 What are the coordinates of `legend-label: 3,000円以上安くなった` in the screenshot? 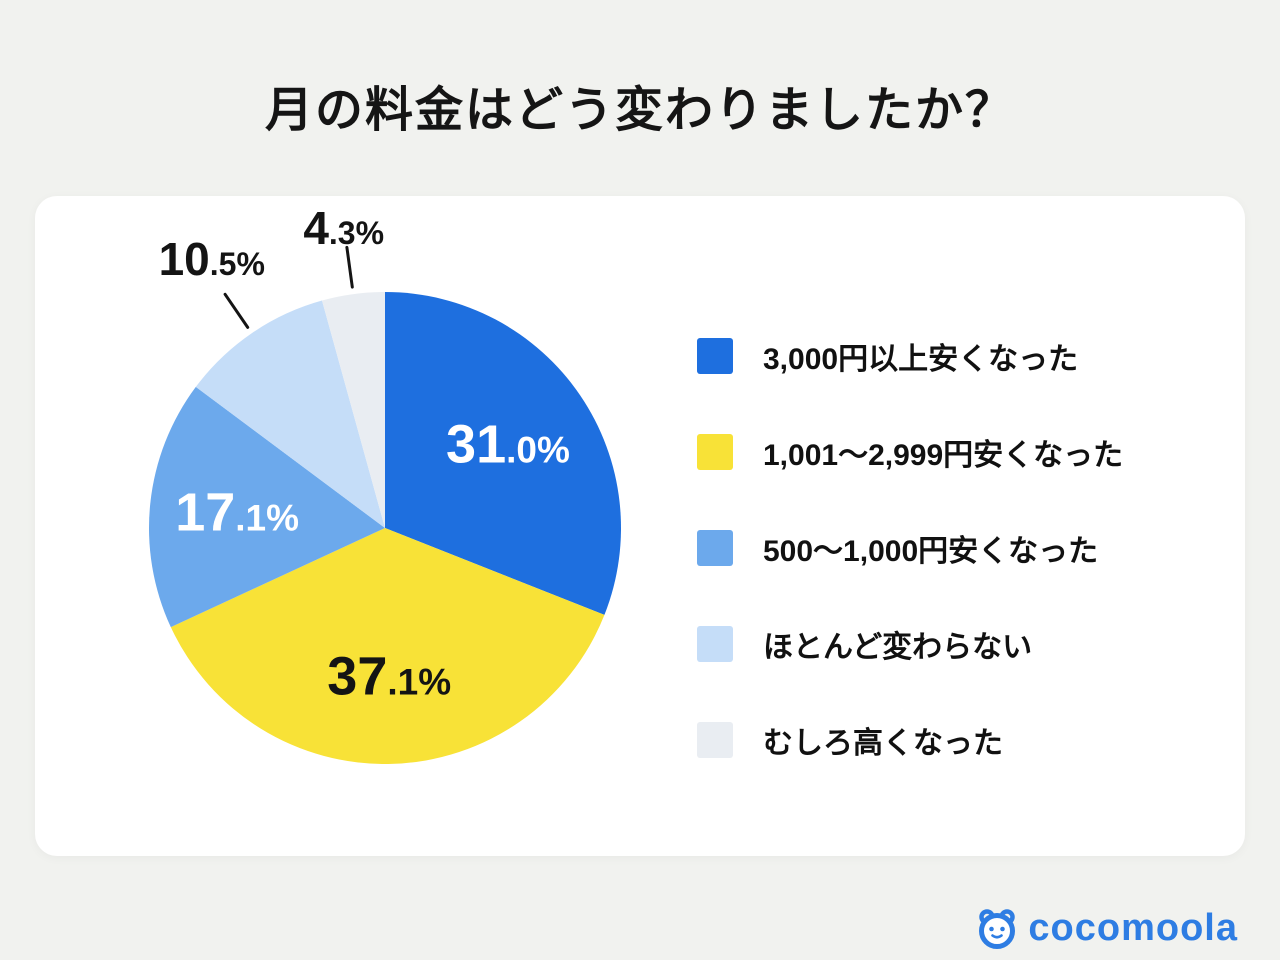 It's located at (921, 359).